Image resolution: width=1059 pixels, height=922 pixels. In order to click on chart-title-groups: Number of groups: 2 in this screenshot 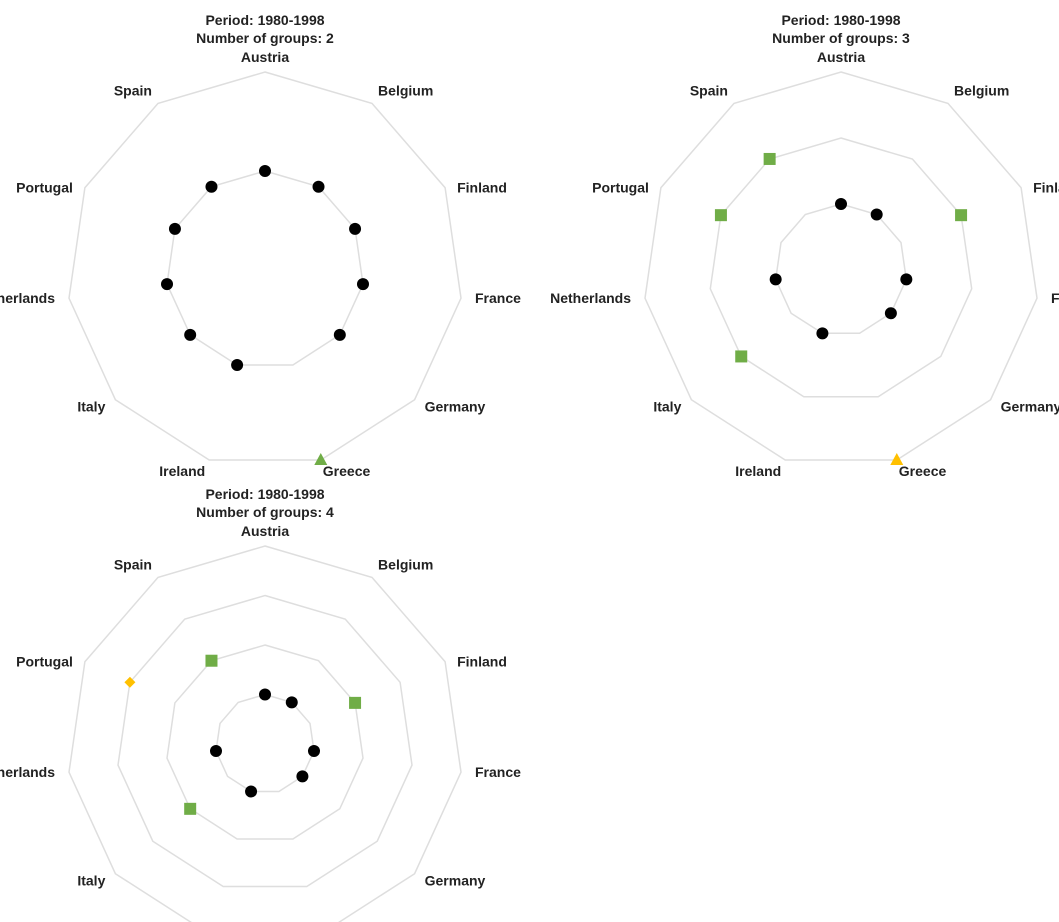, I will do `click(265, 38)`.